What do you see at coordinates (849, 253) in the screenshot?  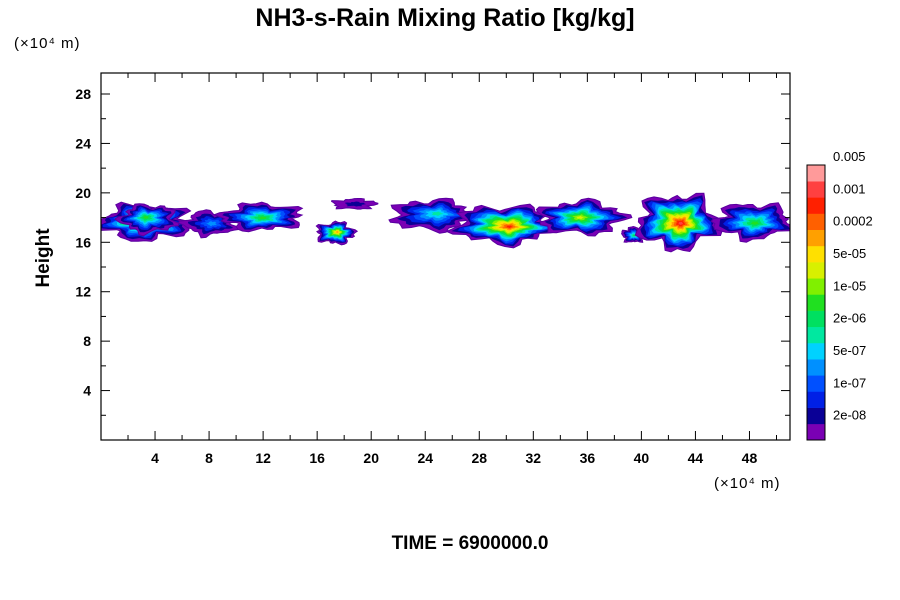 I see `colorbar-label: 5e-05` at bounding box center [849, 253].